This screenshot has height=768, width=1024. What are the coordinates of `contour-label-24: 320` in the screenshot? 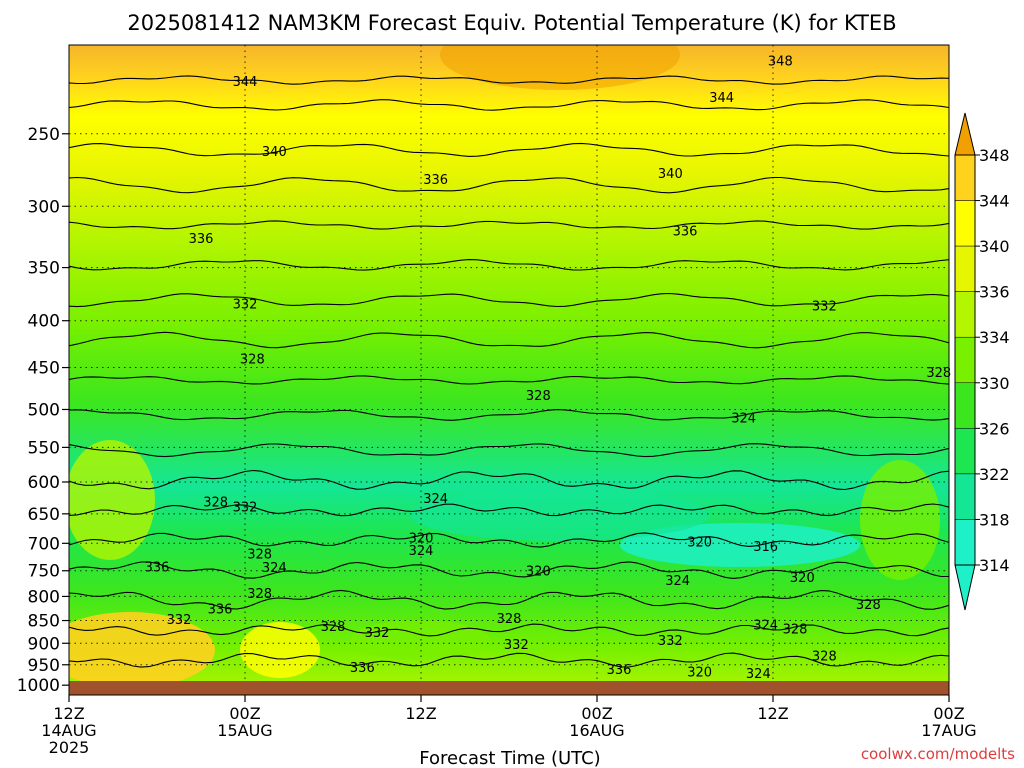 It's located at (538, 572).